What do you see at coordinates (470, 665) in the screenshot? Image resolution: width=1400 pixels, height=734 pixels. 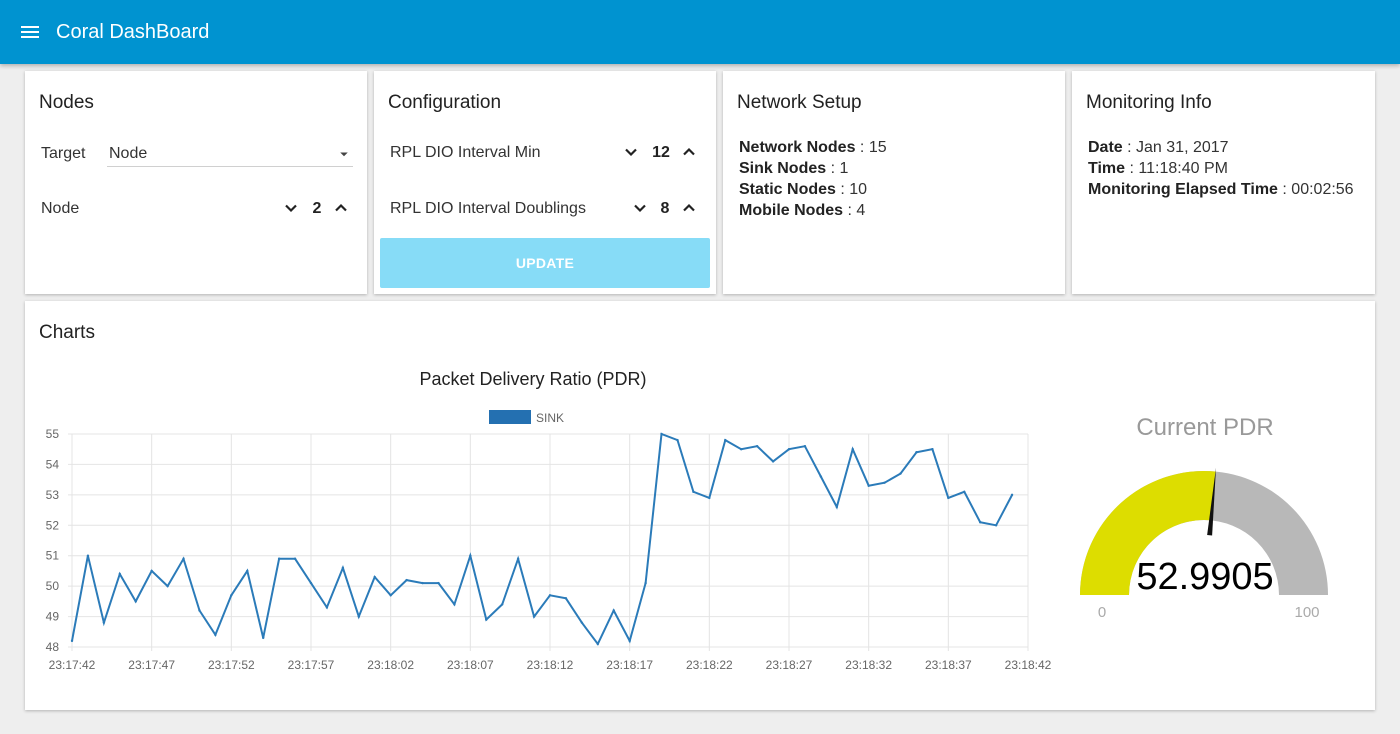 I see `x-tick-label: 23:18:07` at bounding box center [470, 665].